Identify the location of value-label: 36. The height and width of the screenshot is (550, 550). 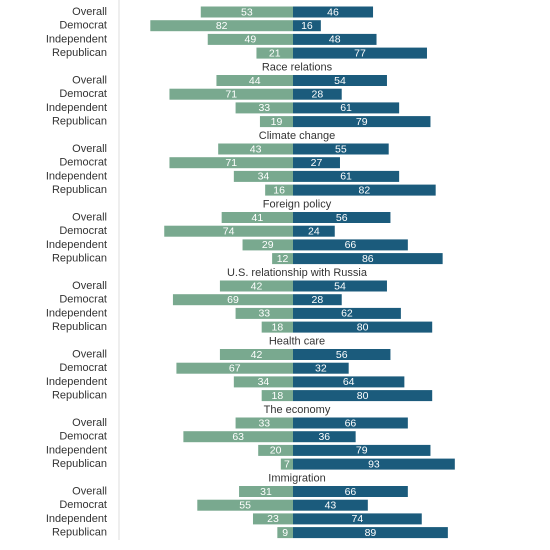
(324, 437).